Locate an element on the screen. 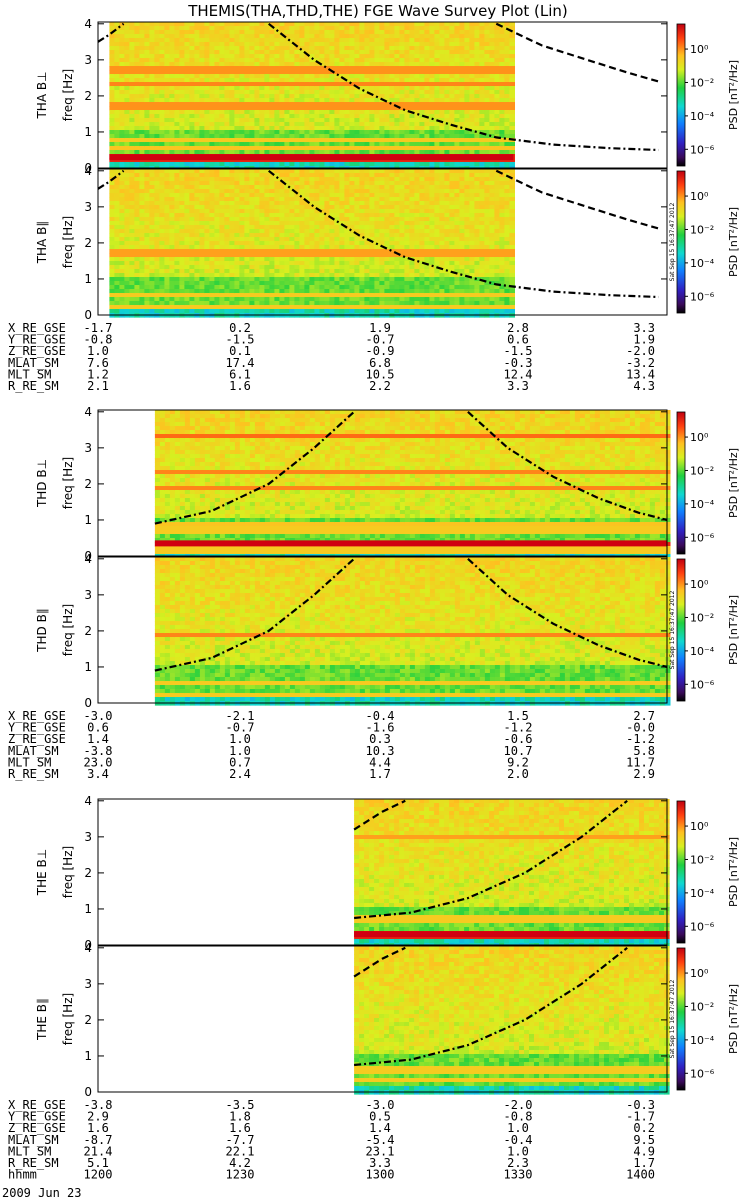  ephemeris-value: -0.3 is located at coordinates (640, 1105).